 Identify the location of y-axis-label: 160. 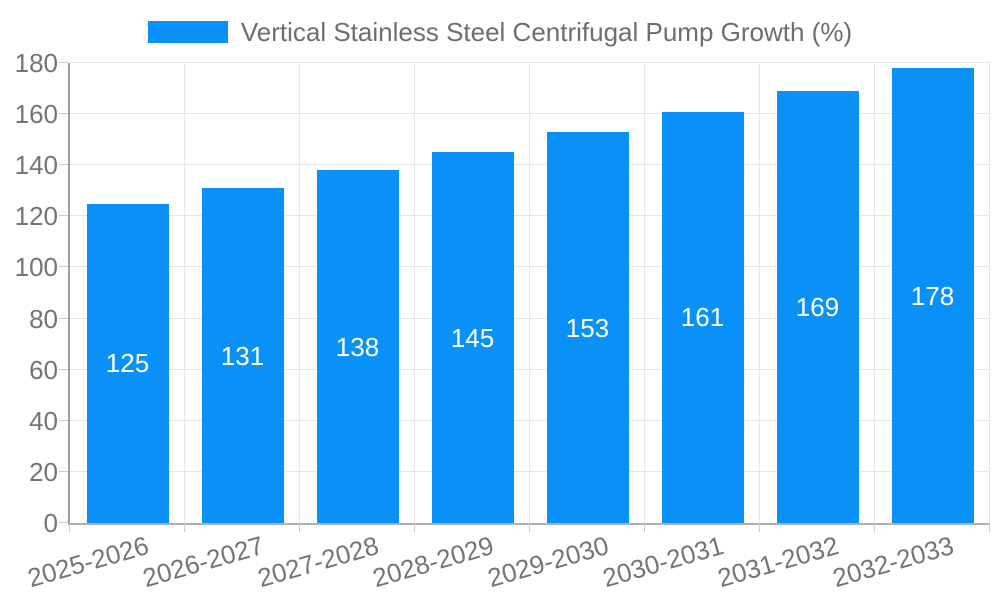
(36, 114).